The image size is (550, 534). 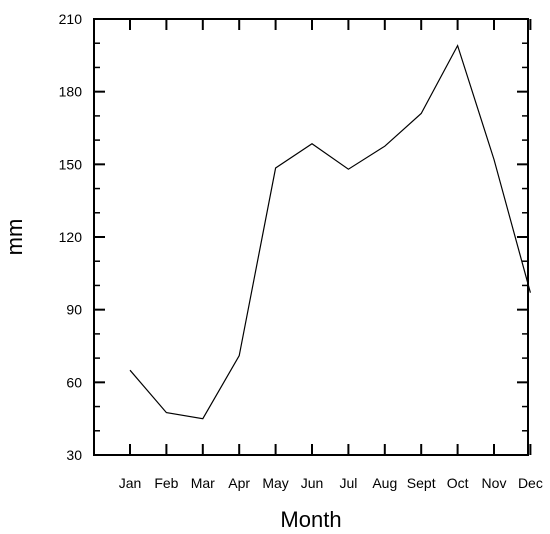 I want to click on x-tick-label: Jan, so click(x=130, y=483).